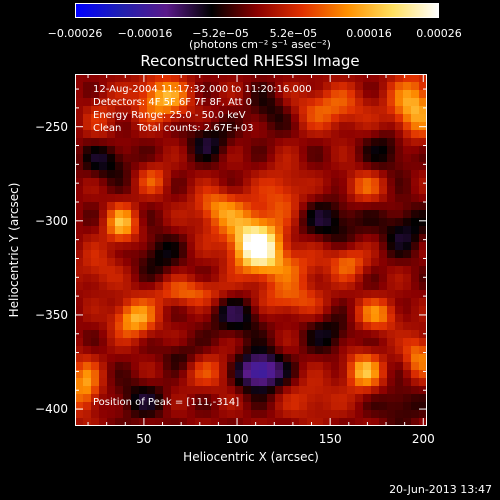  Describe the element at coordinates (51, 409) in the screenshot. I see `y-tick-label: −400` at that location.